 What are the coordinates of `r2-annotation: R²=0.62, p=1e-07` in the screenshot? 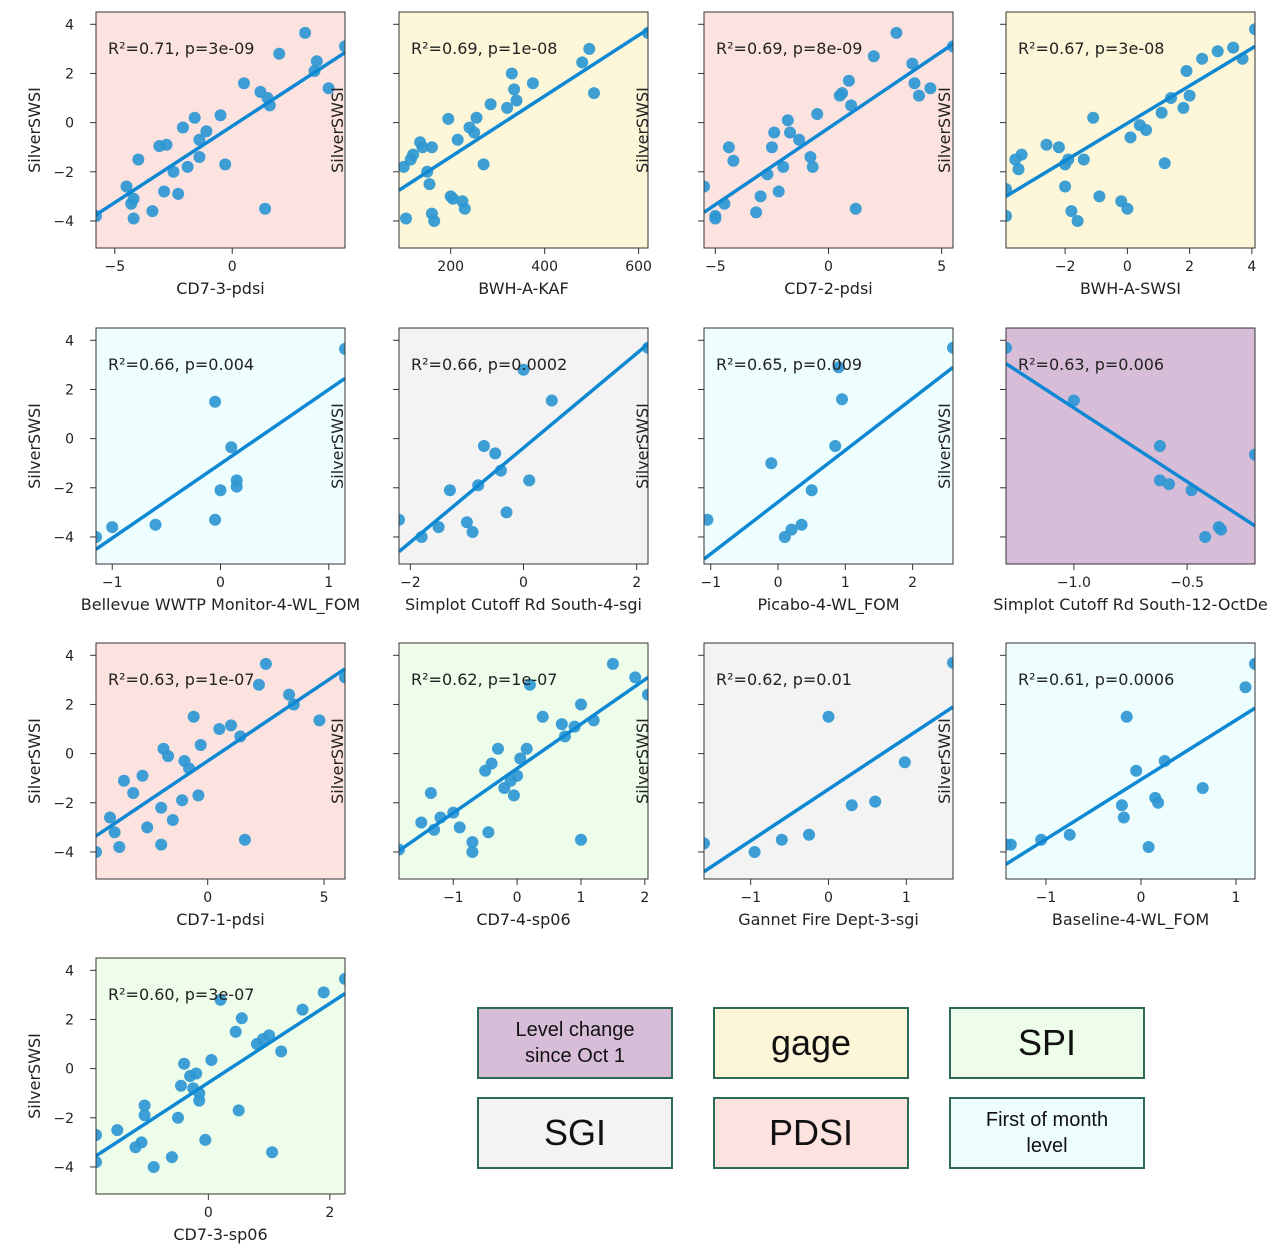 It's located at (484, 679).